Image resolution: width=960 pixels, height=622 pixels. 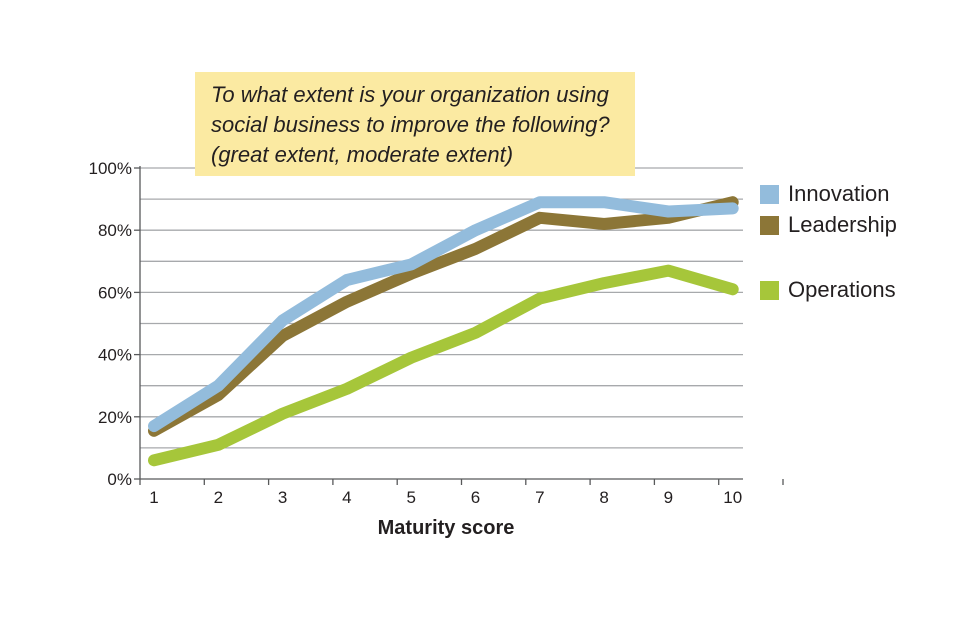 What do you see at coordinates (769, 194) in the screenshot?
I see `legend-swatch-innovation` at bounding box center [769, 194].